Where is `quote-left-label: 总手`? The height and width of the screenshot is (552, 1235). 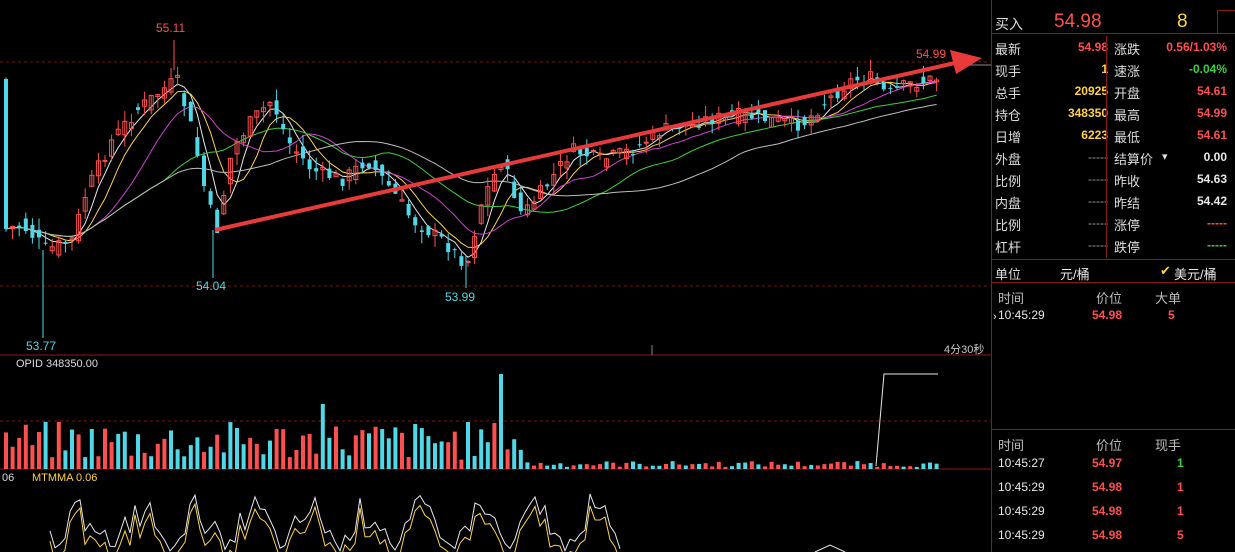 quote-left-label: 总手 is located at coordinates (1008, 93).